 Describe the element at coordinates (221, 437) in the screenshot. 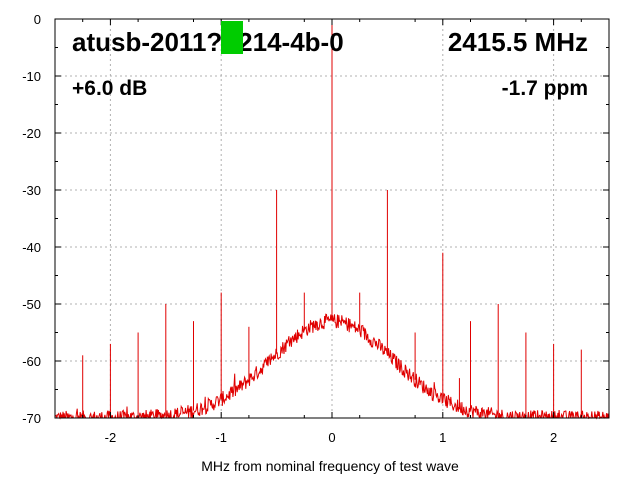

I see `x-tick-label: -1` at that location.